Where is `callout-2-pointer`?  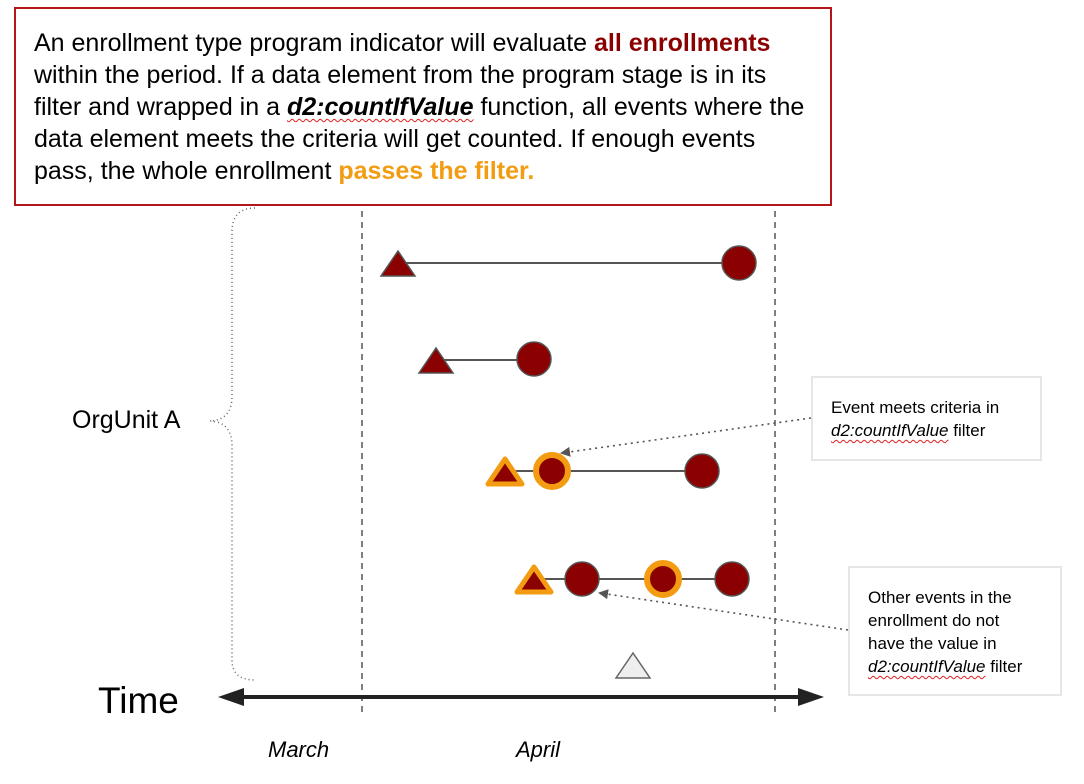 callout-2-pointer is located at coordinates (723, 610).